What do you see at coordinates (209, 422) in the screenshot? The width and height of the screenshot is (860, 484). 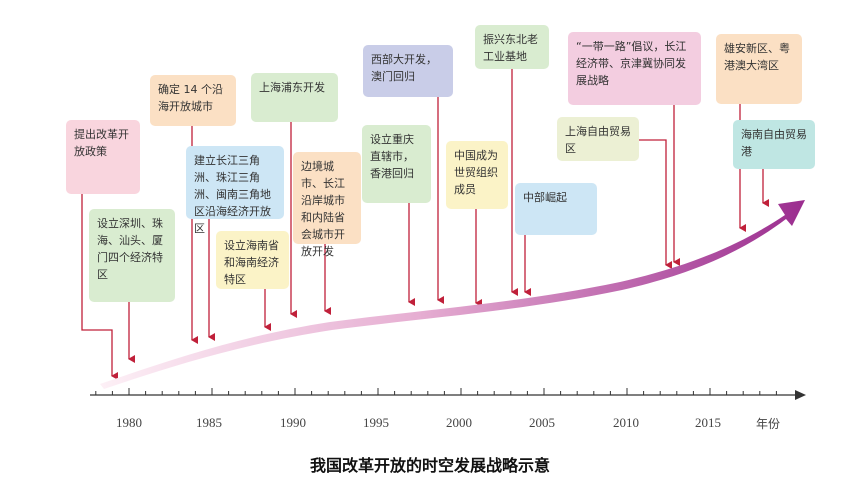 I see `tick-label-1985: 1985` at bounding box center [209, 422].